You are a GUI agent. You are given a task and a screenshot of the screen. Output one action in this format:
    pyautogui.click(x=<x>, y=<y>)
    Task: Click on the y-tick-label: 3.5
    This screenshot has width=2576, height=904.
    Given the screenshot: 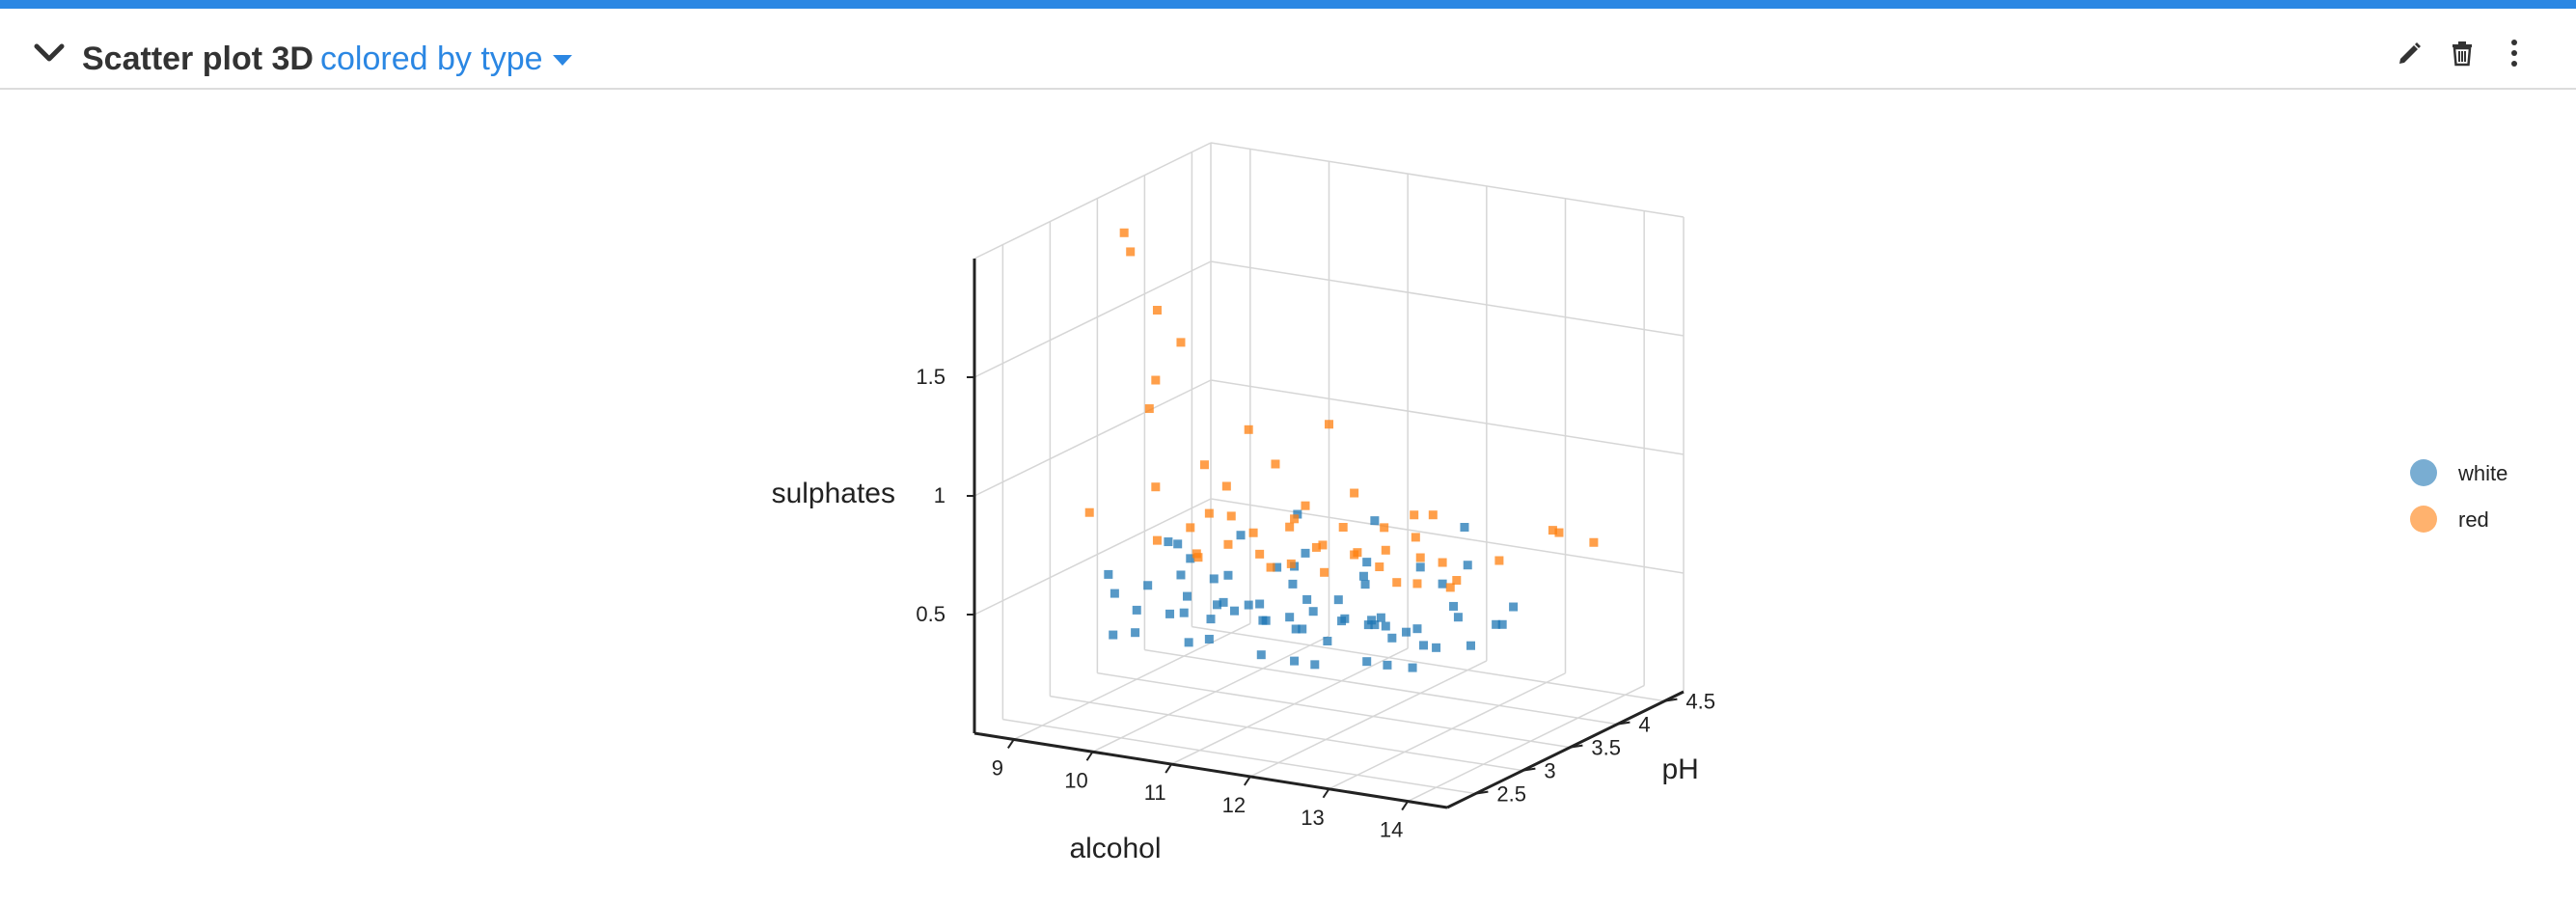 What is the action you would take?
    pyautogui.click(x=1606, y=748)
    